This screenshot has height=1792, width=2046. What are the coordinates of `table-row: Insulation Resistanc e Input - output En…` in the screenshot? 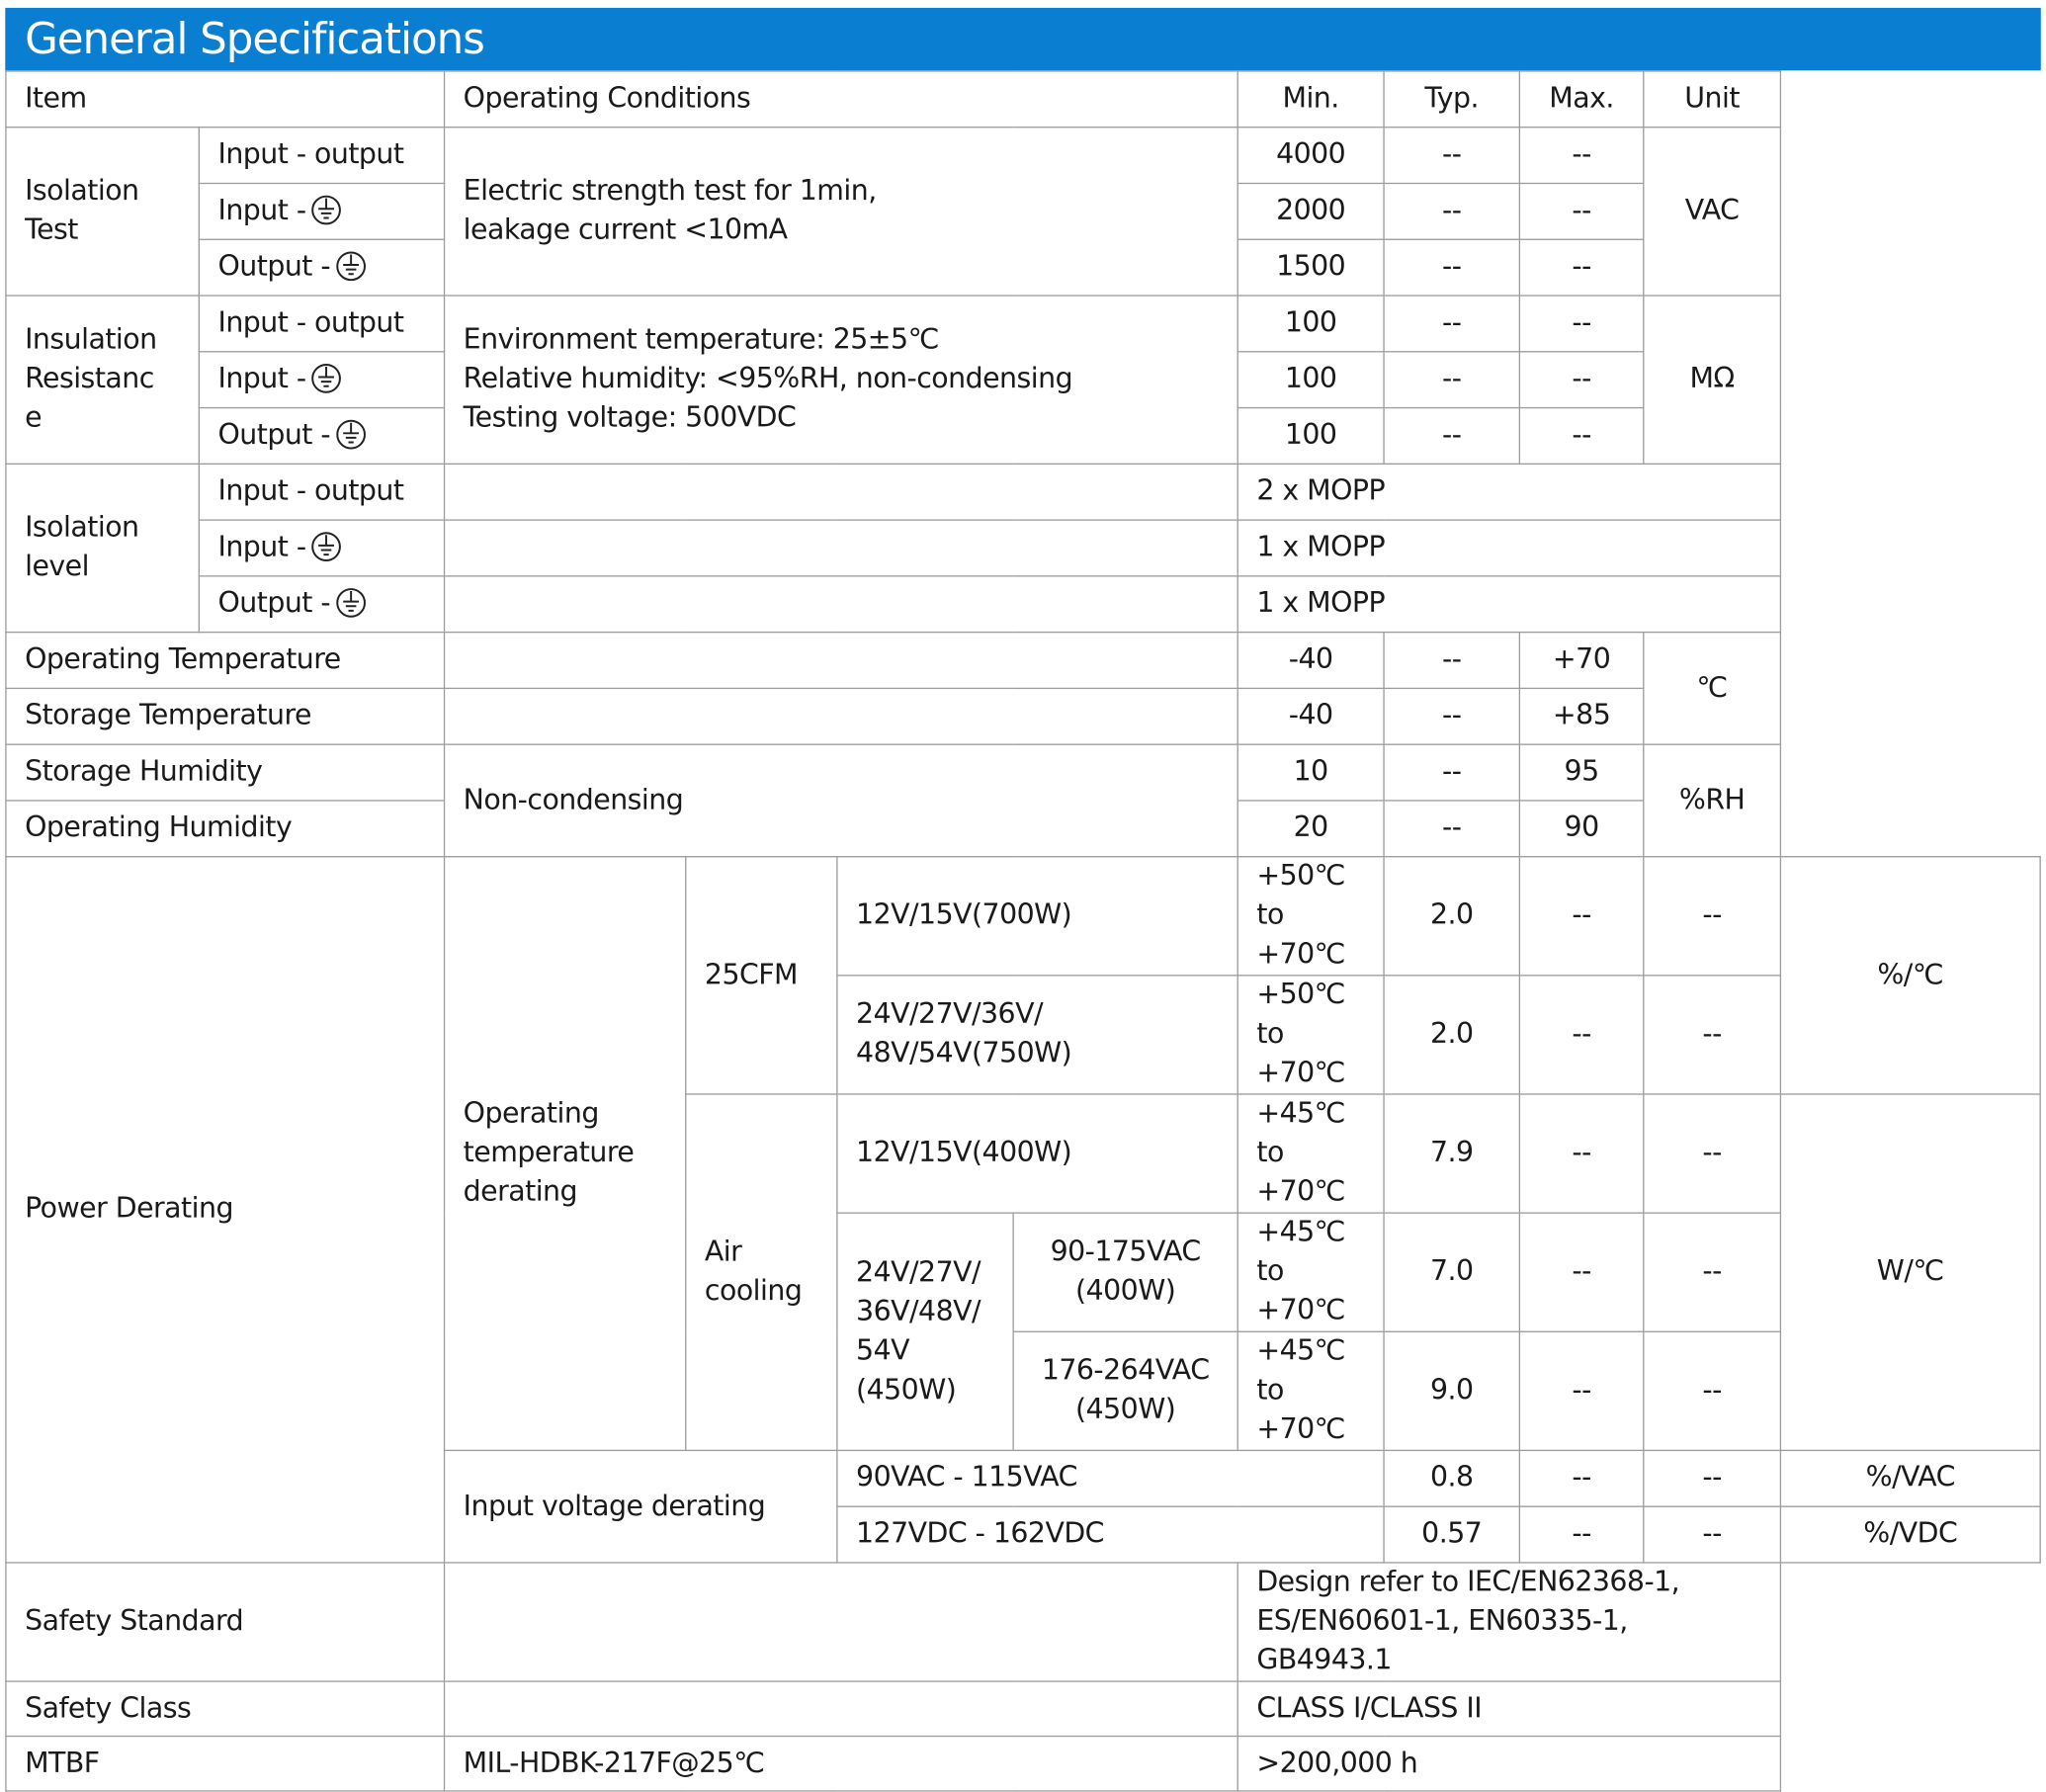 It's located at (1022, 380).